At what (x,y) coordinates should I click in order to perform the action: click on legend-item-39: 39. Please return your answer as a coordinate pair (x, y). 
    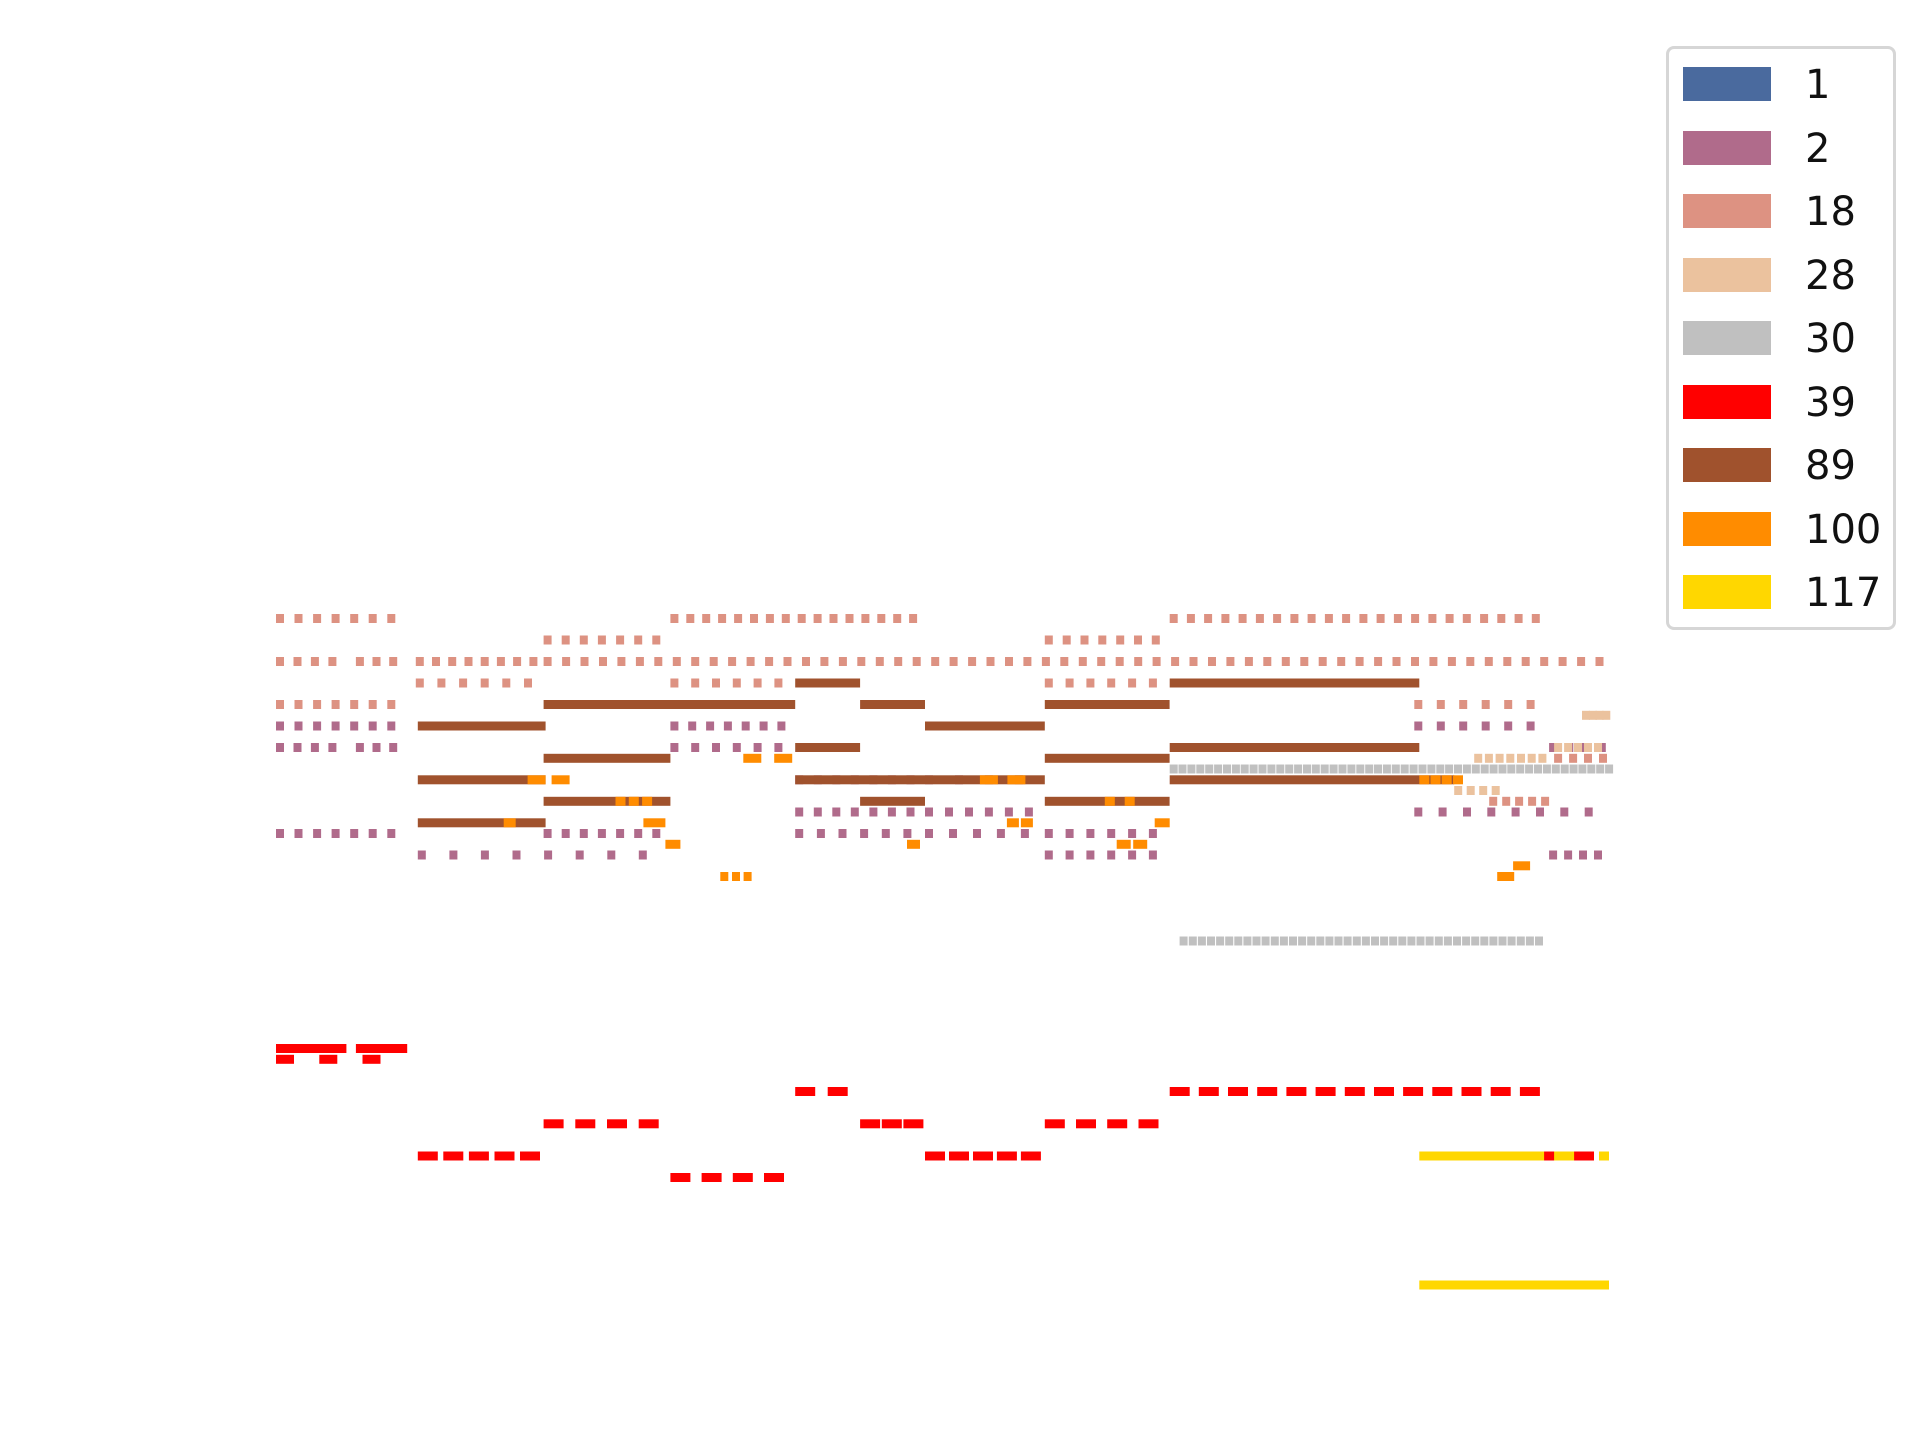
    Looking at the image, I should click on (1781, 403).